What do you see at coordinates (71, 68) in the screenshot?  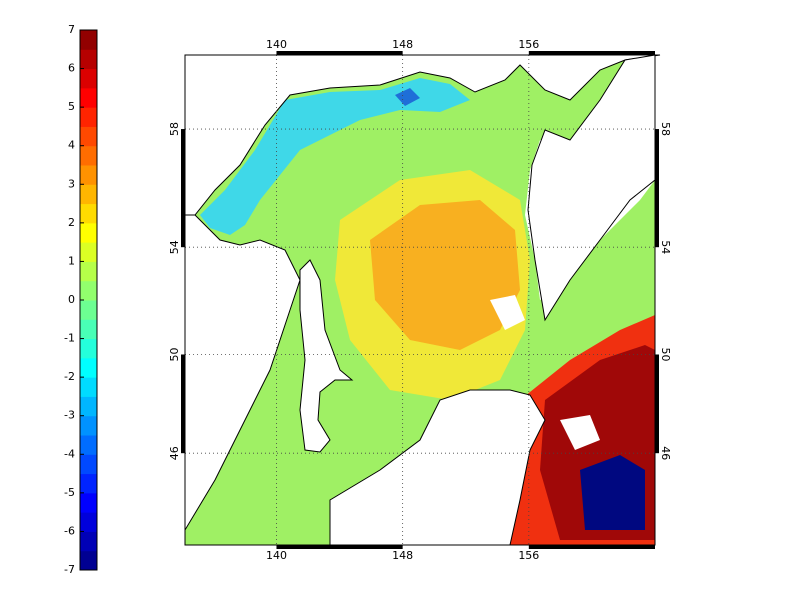 I see `colorbar-label: 6` at bounding box center [71, 68].